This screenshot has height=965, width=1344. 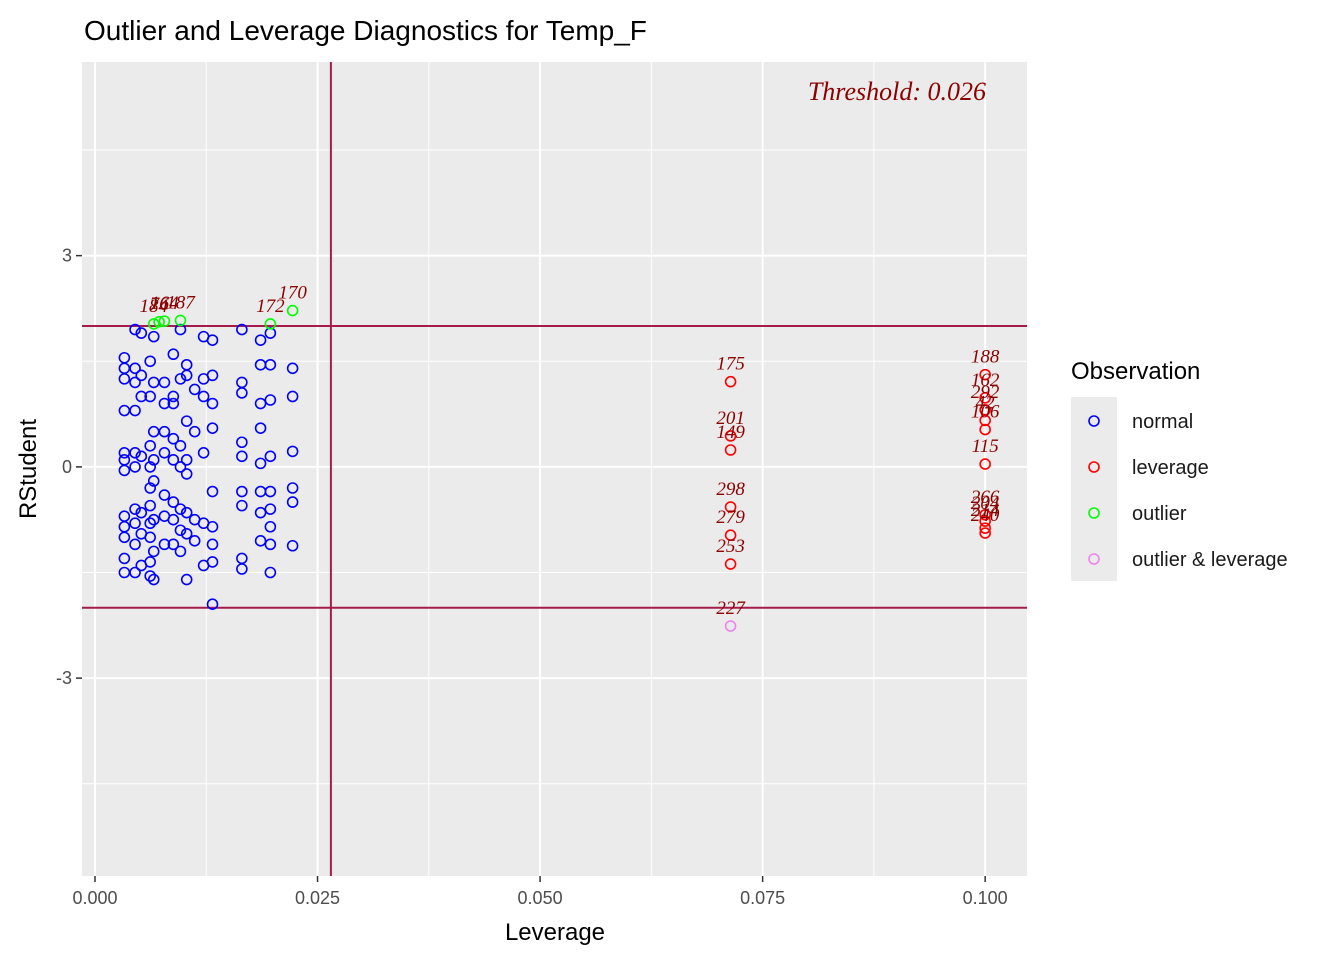 I want to click on point-label: 184, so click(x=153, y=306).